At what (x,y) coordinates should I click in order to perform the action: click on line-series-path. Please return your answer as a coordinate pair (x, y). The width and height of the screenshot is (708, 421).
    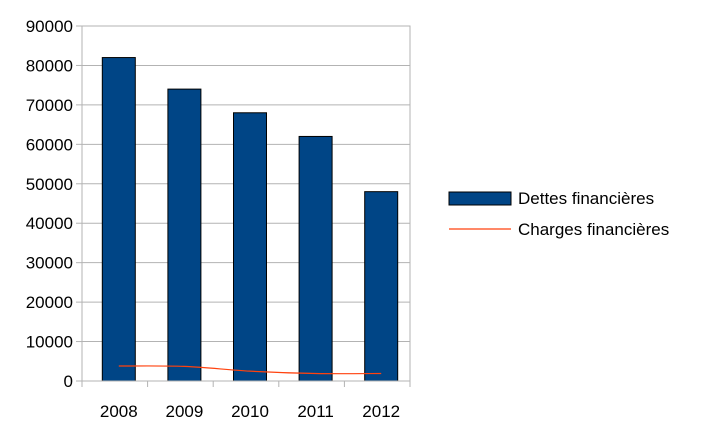
    Looking at the image, I should click on (250, 370).